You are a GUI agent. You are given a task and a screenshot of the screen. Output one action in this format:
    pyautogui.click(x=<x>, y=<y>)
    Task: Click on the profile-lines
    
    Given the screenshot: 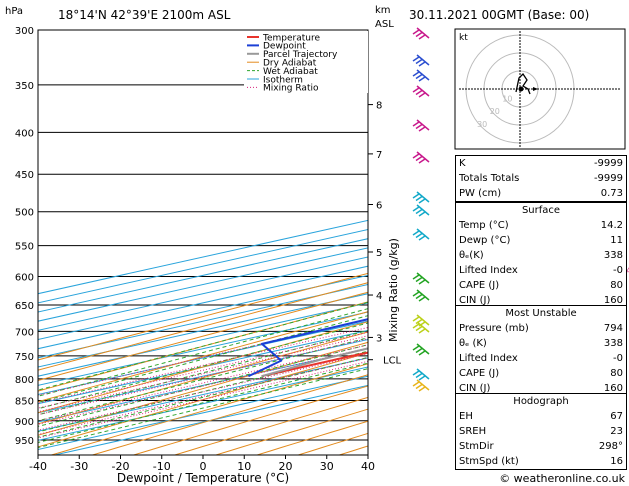 What is the action you would take?
    pyautogui.click(x=307, y=348)
    